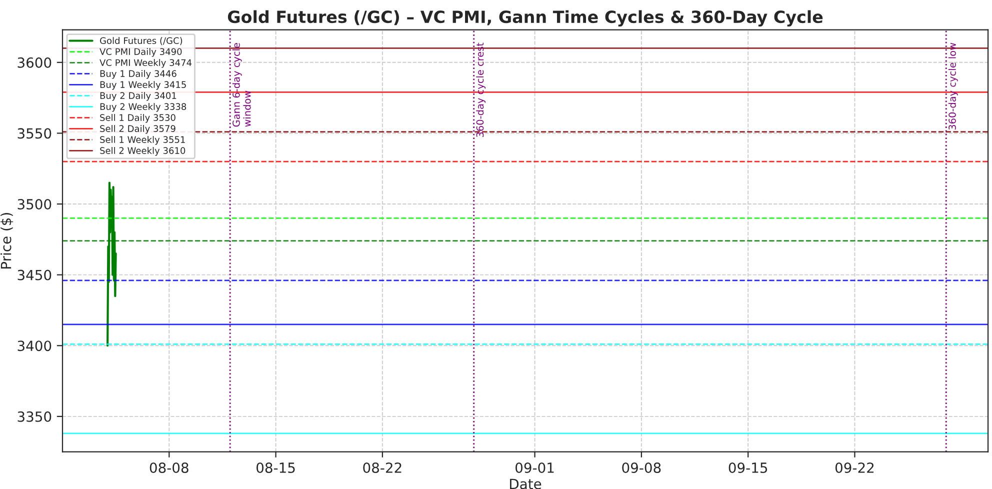  What do you see at coordinates (138, 74) in the screenshot?
I see `legend-label: Buy 1 Daily 3446` at bounding box center [138, 74].